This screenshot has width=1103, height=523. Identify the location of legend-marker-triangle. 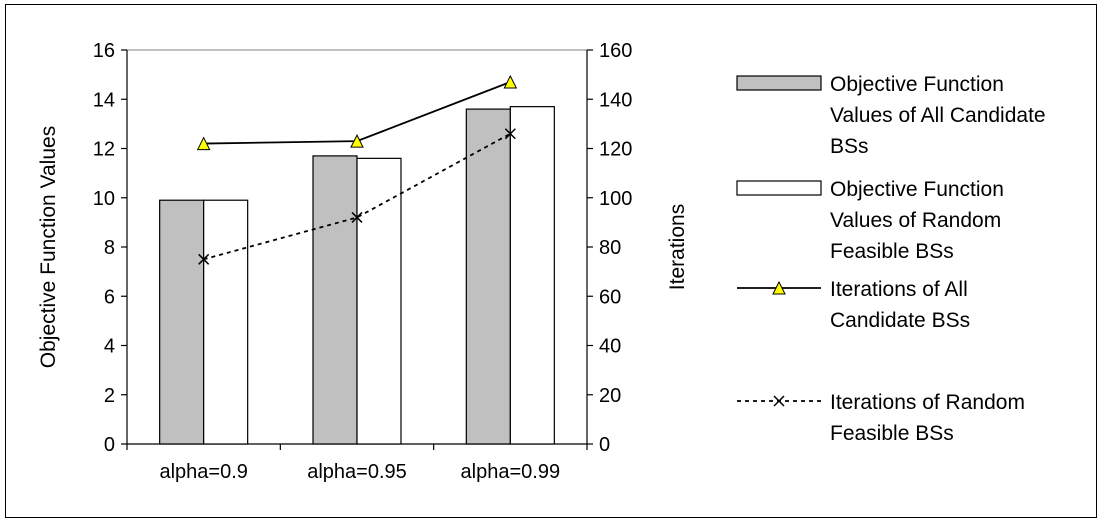
(779, 287).